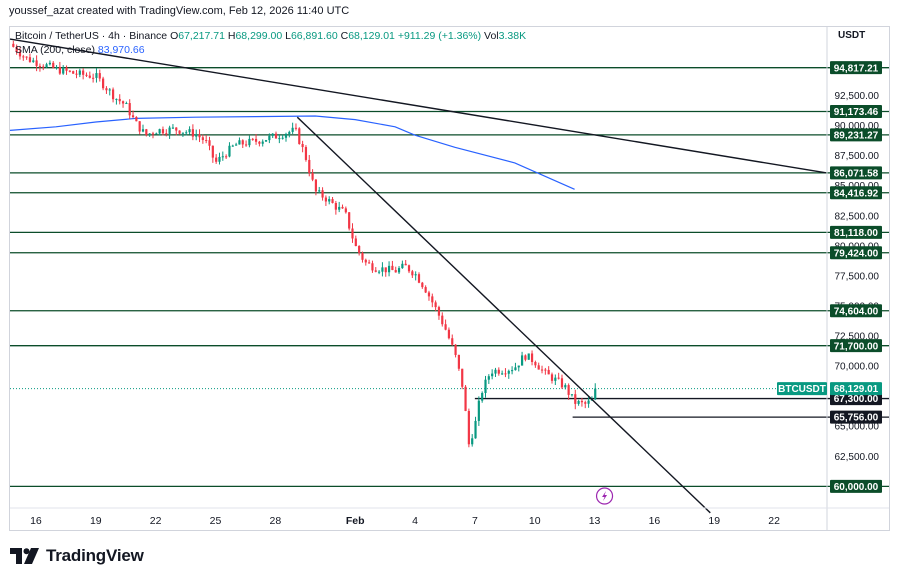 The image size is (900, 581). Describe the element at coordinates (475, 521) in the screenshot. I see `x-tick-label: 7` at that location.